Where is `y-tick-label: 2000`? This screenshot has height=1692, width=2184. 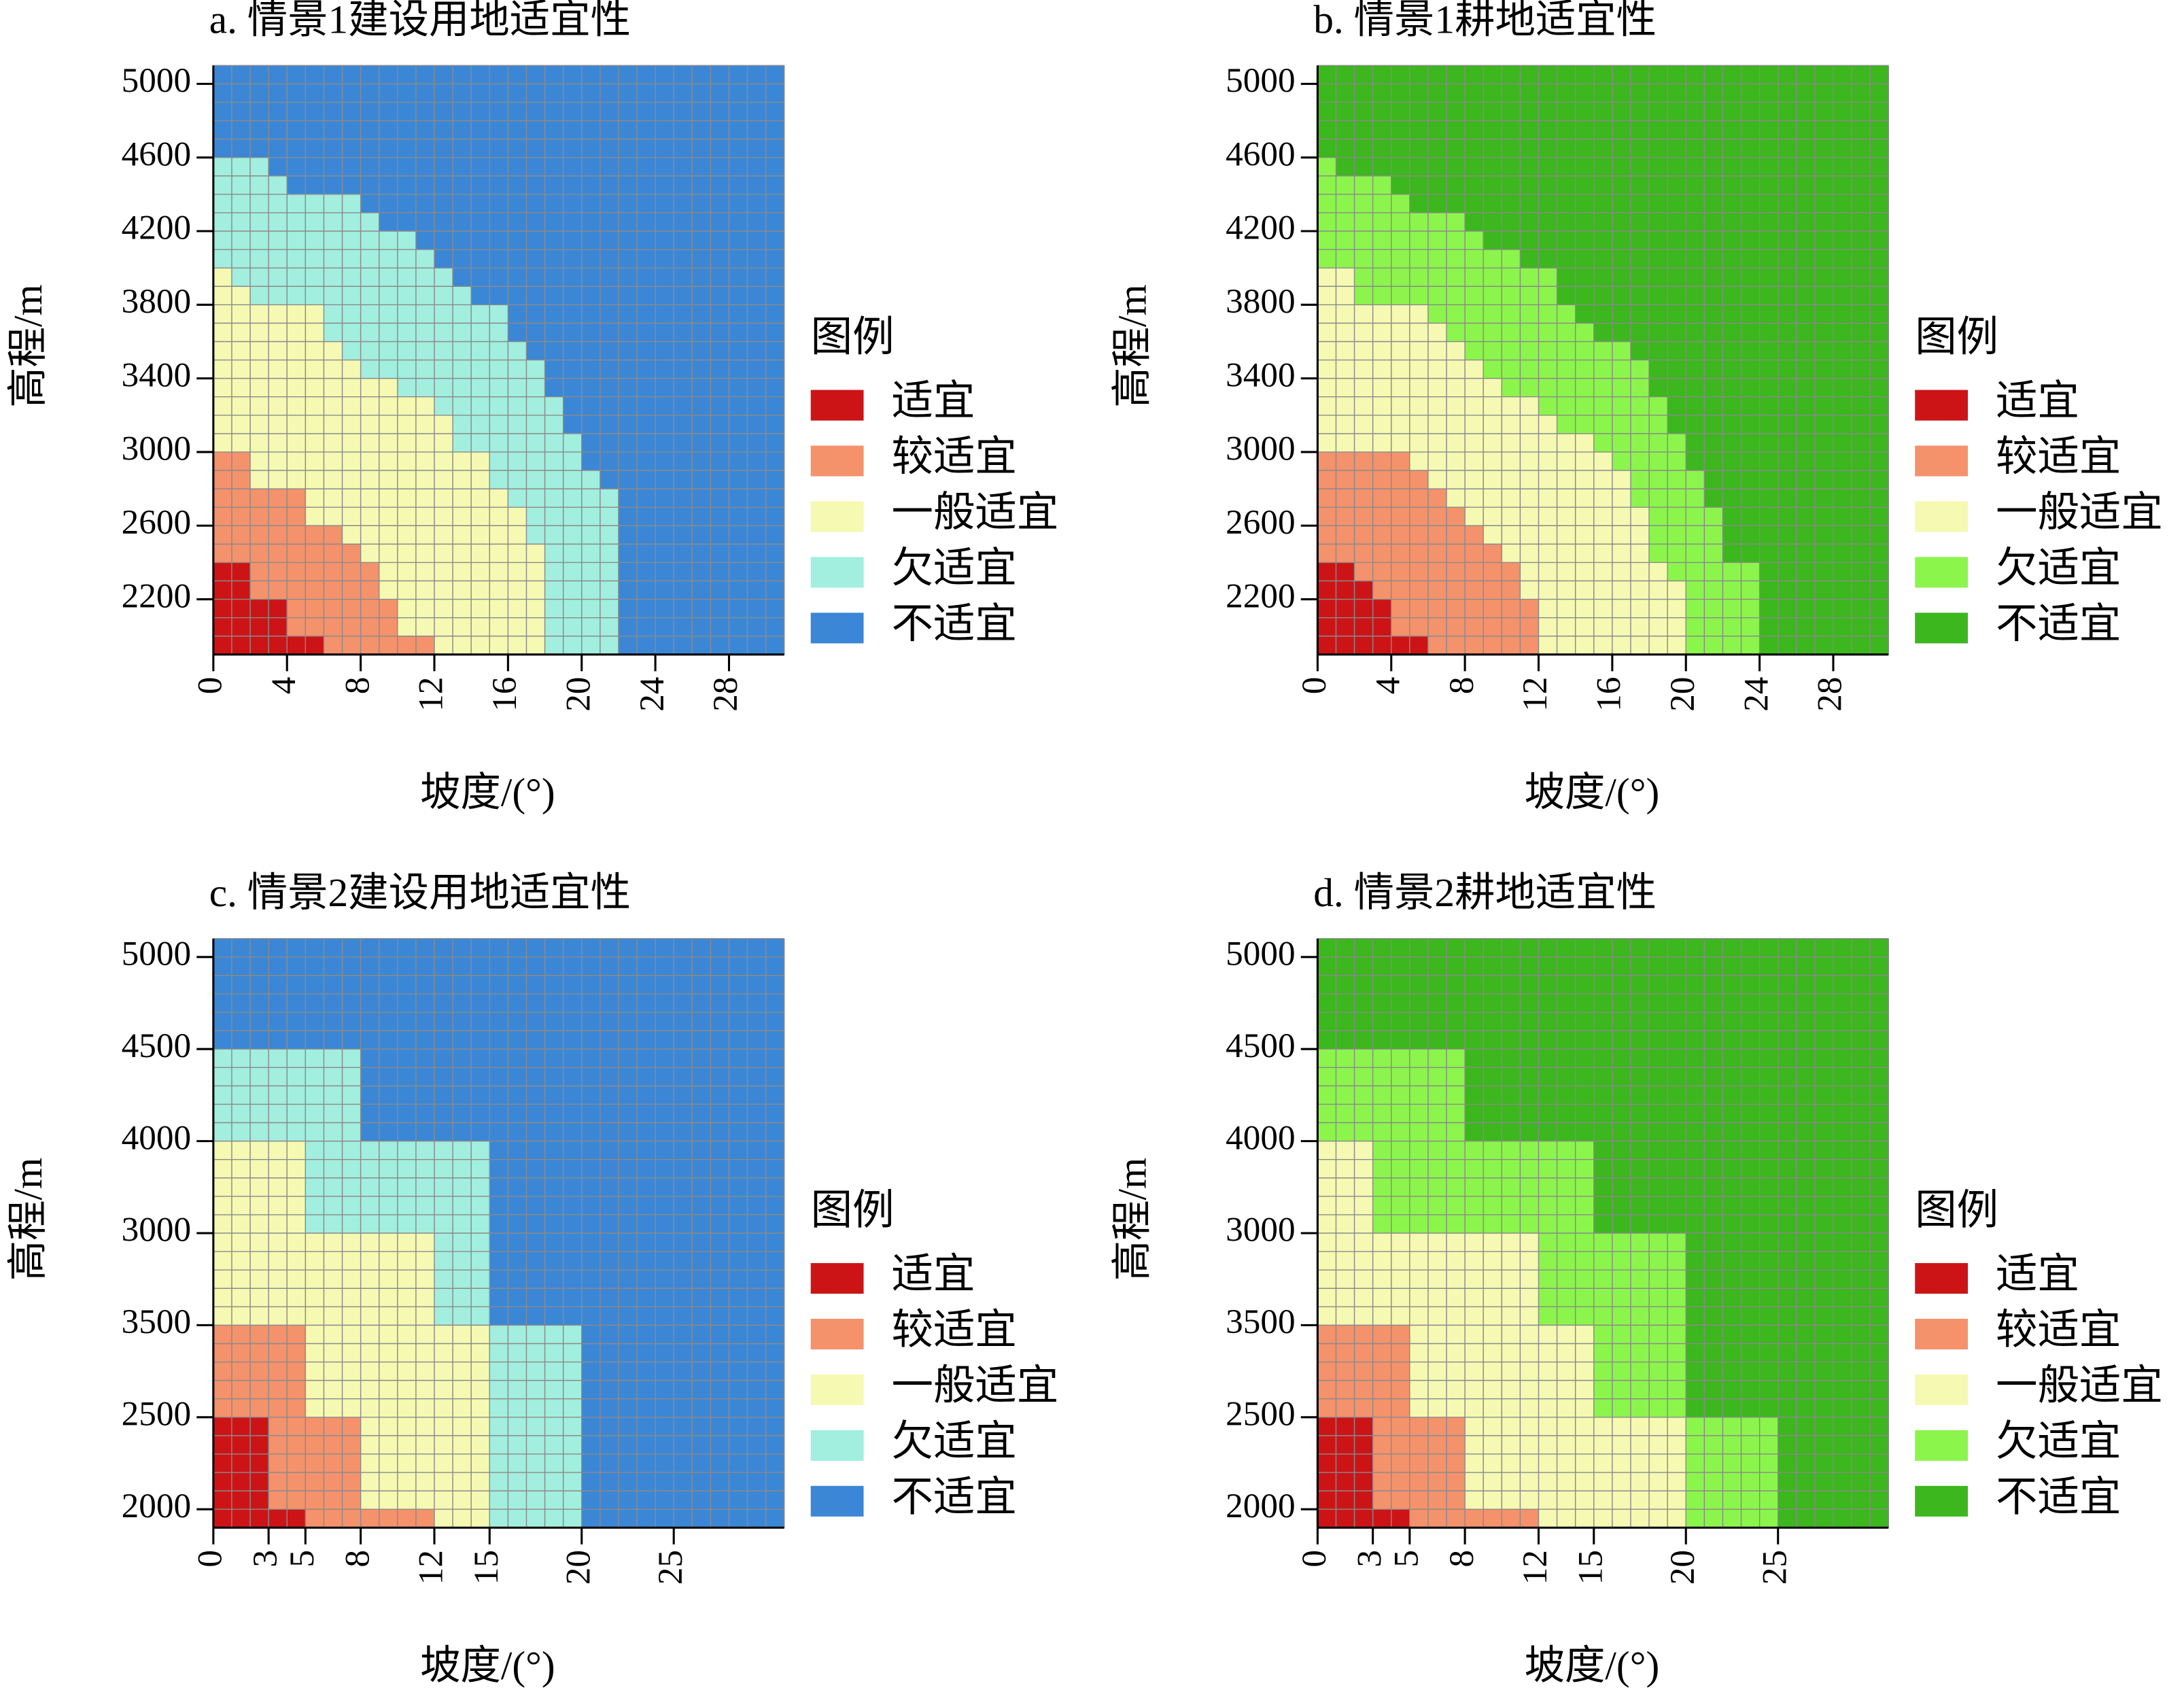
y-tick-label: 2000 is located at coordinates (156, 1506).